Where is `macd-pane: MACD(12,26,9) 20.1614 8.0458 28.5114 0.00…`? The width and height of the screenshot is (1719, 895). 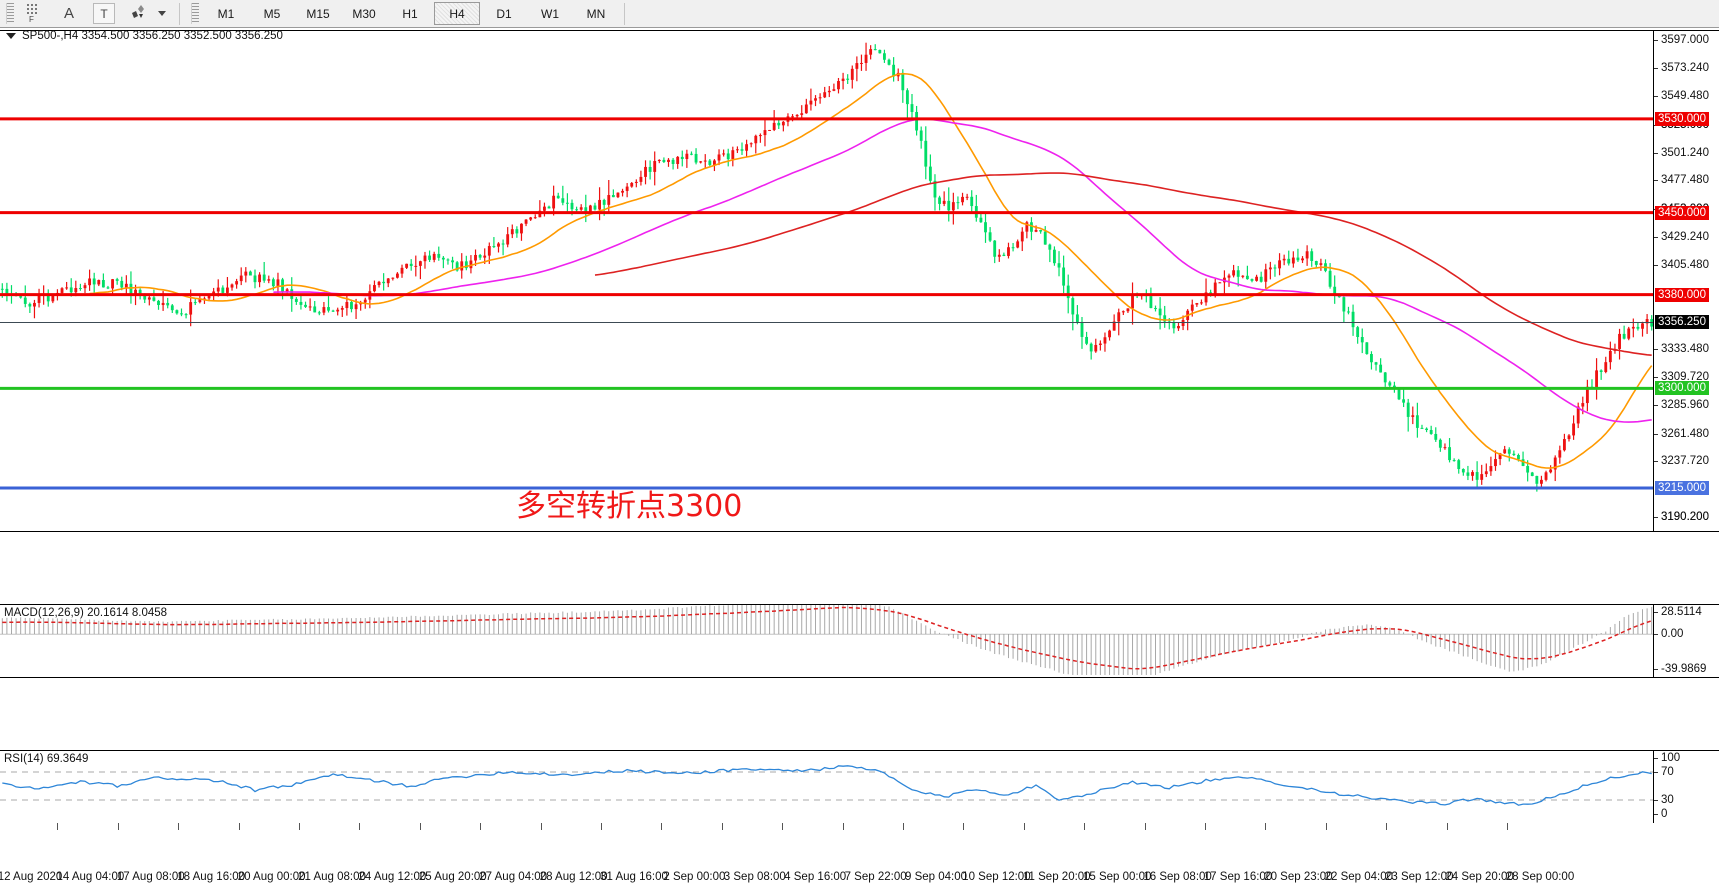 macd-pane: MACD(12,26,9) 20.1614 8.0458 28.5114 0.00… is located at coordinates (859, 641).